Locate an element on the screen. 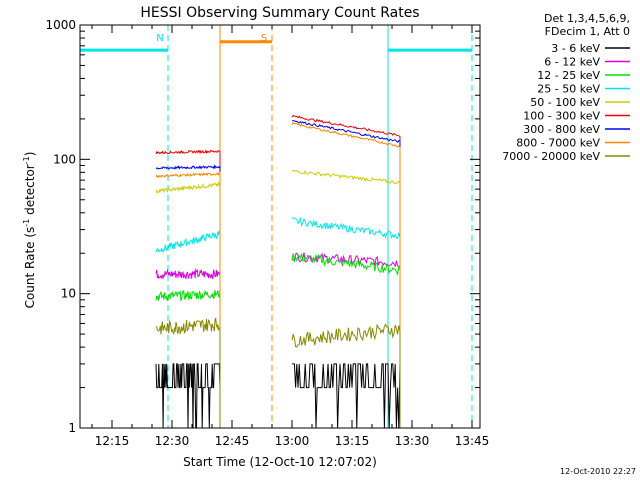 The width and height of the screenshot is (640, 480). series-7000-20000keV is located at coordinates (278, 372).